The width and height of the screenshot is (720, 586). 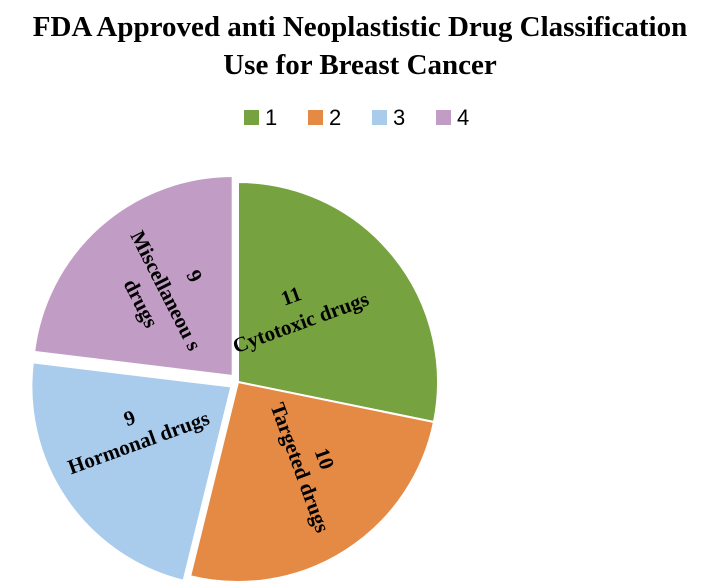 I want to click on legend: 1 2 3 4, so click(x=356, y=117).